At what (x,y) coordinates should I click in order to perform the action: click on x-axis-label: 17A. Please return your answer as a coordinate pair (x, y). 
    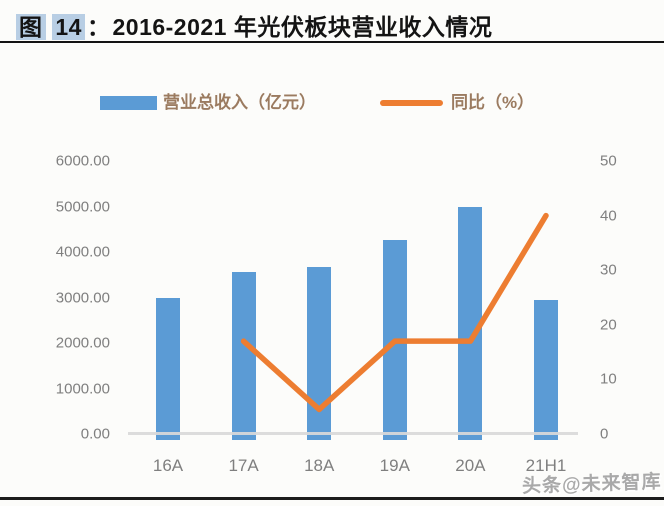
    Looking at the image, I should click on (243, 465).